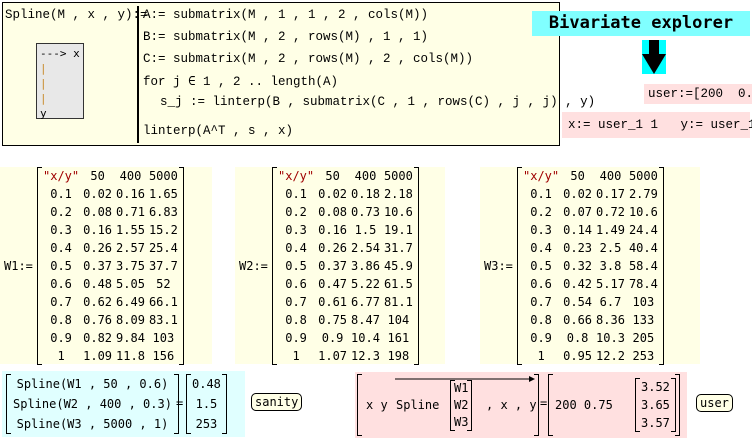 The height and width of the screenshot is (443, 752). I want to click on table-row: 0.3 0.14 1.49 24.4, so click(590, 230).